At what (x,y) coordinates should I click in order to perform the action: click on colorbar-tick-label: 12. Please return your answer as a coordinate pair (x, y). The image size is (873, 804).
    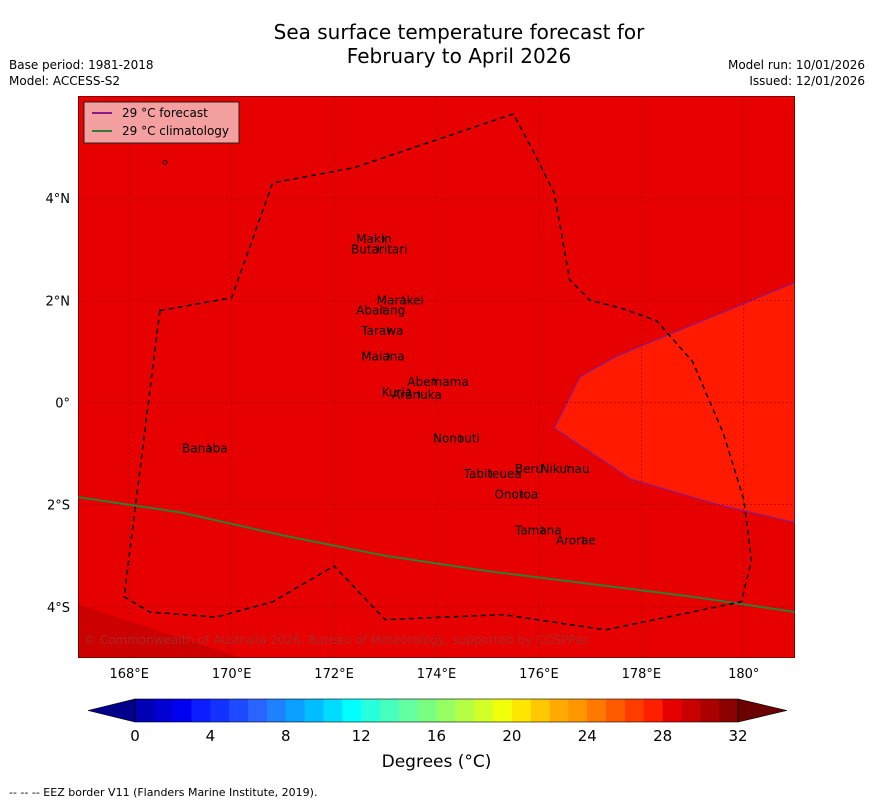
    Looking at the image, I should click on (361, 736).